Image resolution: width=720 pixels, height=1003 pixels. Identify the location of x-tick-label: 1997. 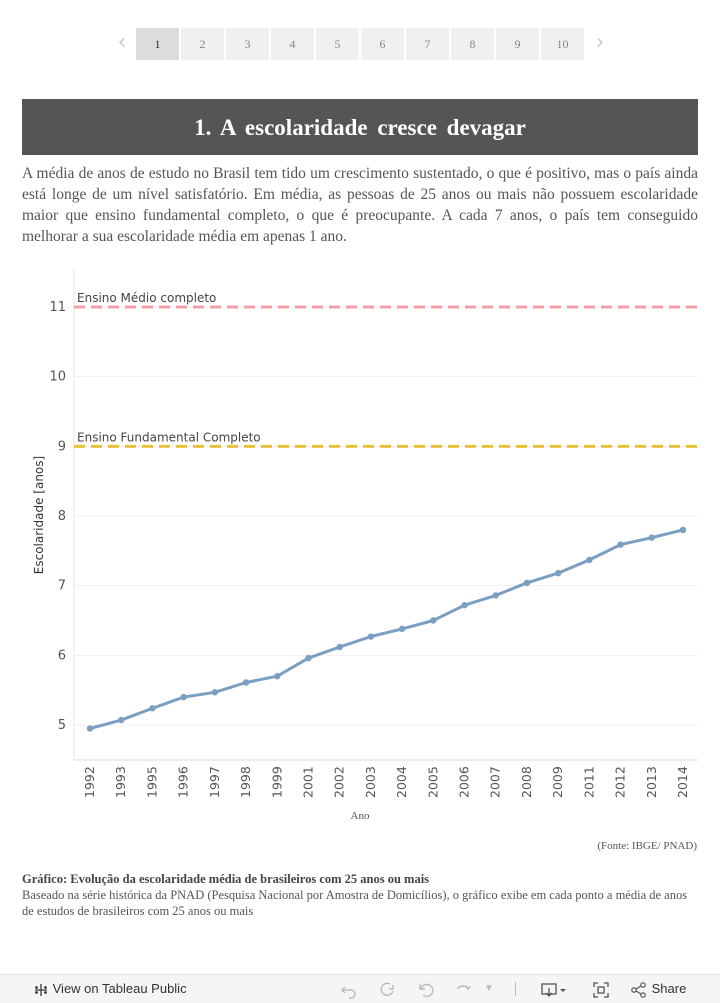
(214, 782).